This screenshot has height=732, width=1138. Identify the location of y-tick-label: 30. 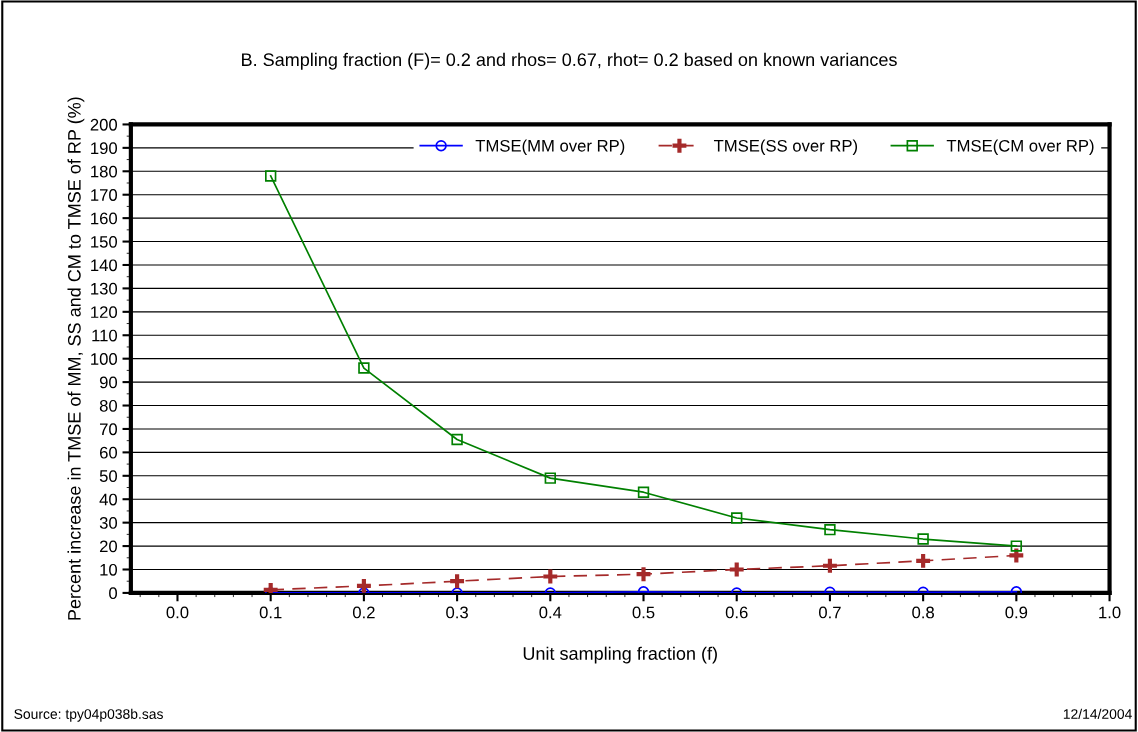
(108, 523).